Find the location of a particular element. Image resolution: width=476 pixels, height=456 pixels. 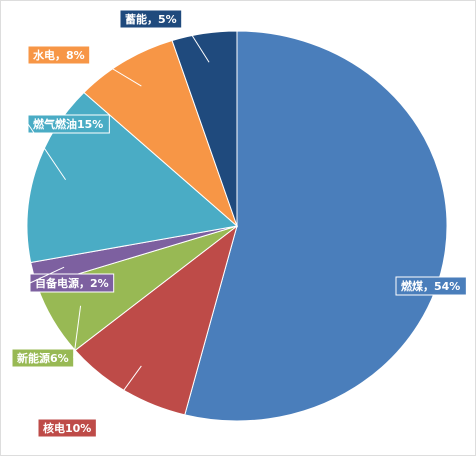

label-text: 水电，8% is located at coordinates (59, 55).